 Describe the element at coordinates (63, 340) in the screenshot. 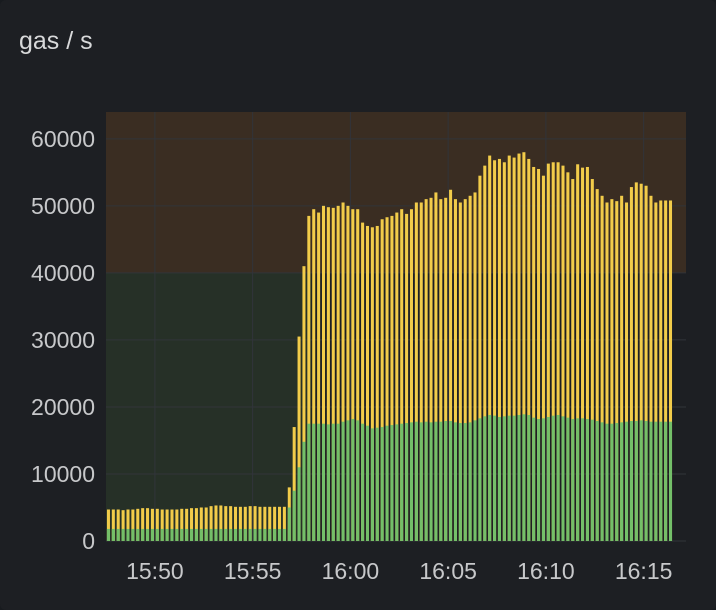

I see `y-tick-label: 30000` at that location.